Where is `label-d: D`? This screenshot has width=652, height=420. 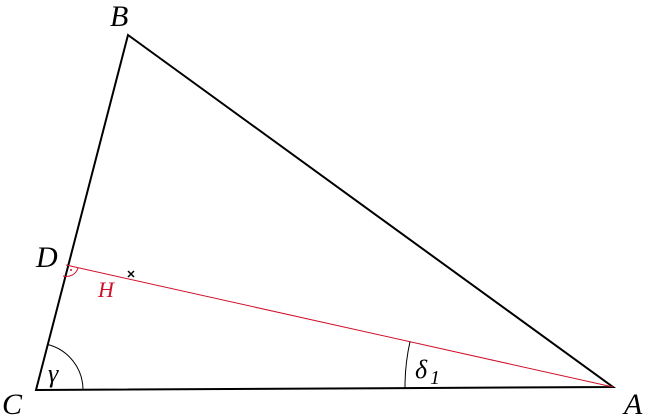
label-d: D is located at coordinates (46, 257).